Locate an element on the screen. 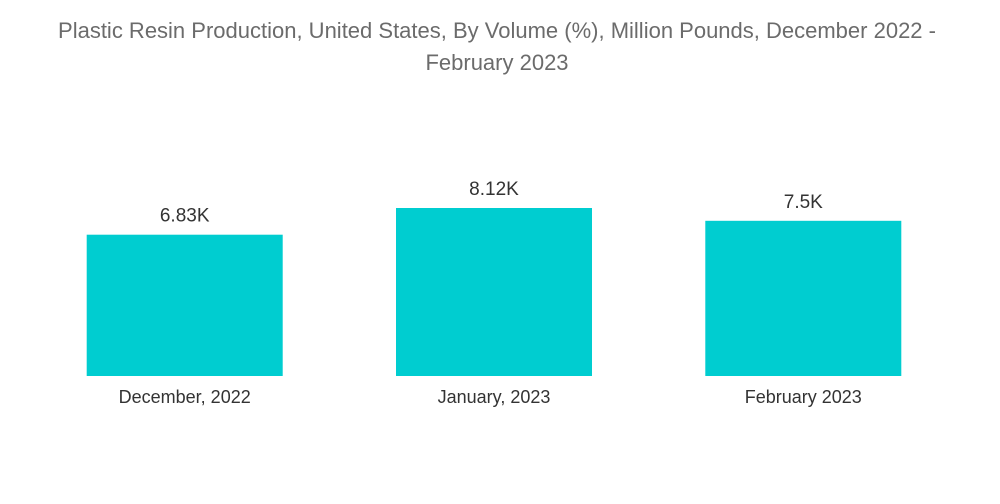 This screenshot has width=1000, height=504. value-label-1: 8.12K is located at coordinates (494, 189).